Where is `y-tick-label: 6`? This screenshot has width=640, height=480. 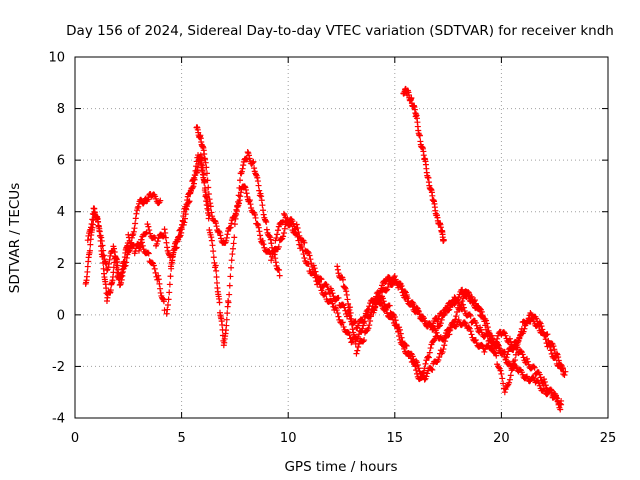
y-tick-label: 6 is located at coordinates (61, 161).